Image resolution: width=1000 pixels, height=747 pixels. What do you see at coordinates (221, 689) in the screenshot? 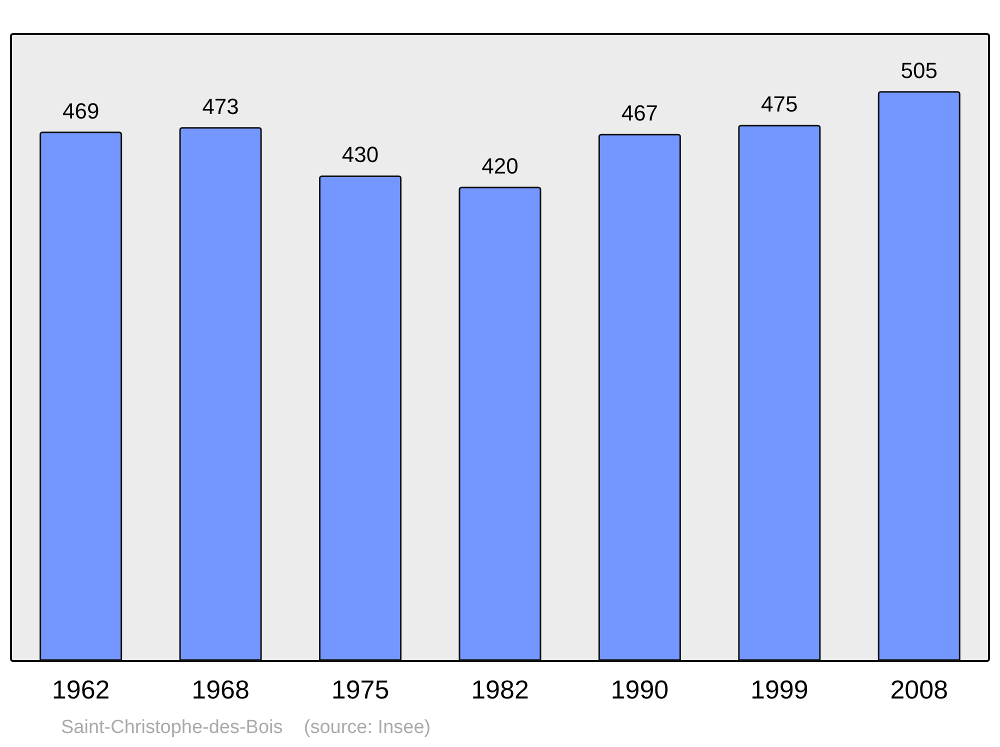
I see `x-tick-label: 1968` at bounding box center [221, 689].